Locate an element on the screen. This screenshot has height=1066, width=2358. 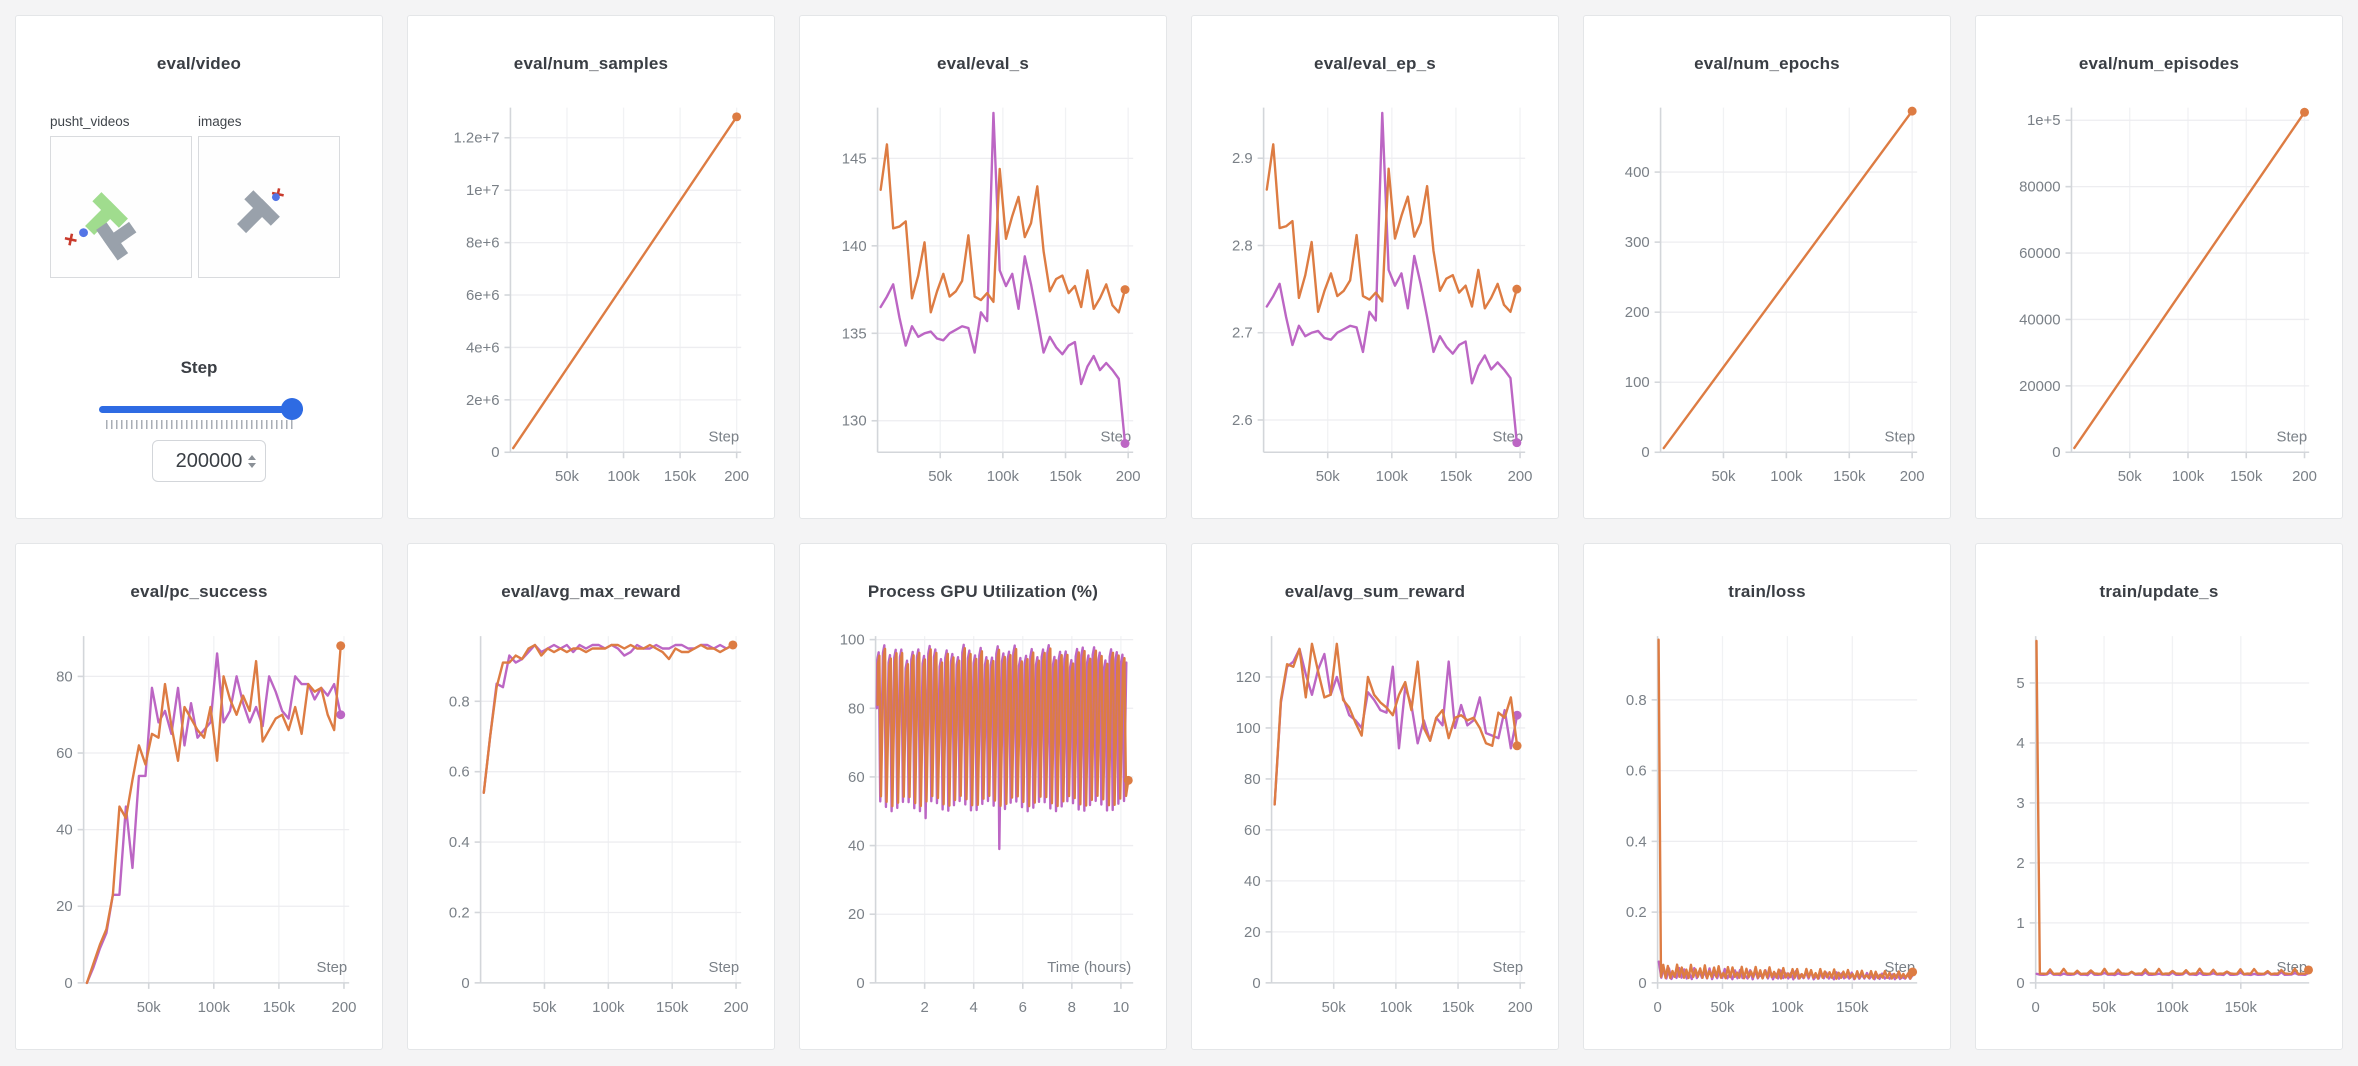
images-scene is located at coordinates (260, 211).